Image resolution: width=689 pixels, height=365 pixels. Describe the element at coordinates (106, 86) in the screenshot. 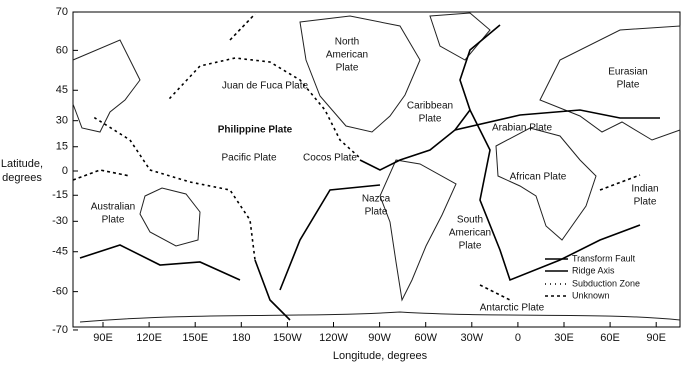

I see `asia-coast` at that location.